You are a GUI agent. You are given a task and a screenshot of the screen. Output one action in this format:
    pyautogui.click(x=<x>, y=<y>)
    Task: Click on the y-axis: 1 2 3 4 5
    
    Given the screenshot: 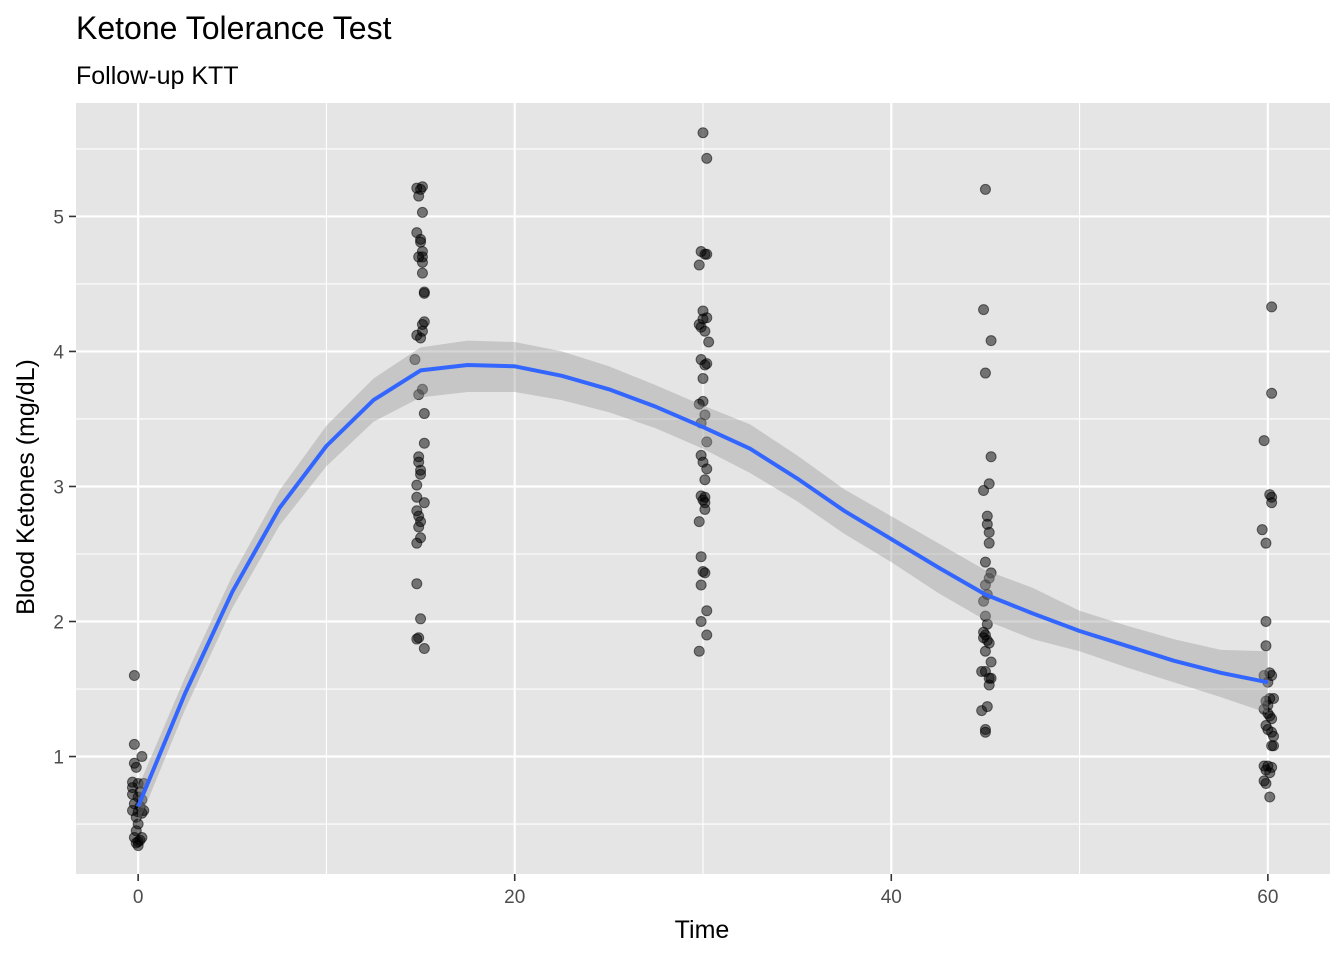 What is the action you would take?
    pyautogui.click(x=64, y=488)
    